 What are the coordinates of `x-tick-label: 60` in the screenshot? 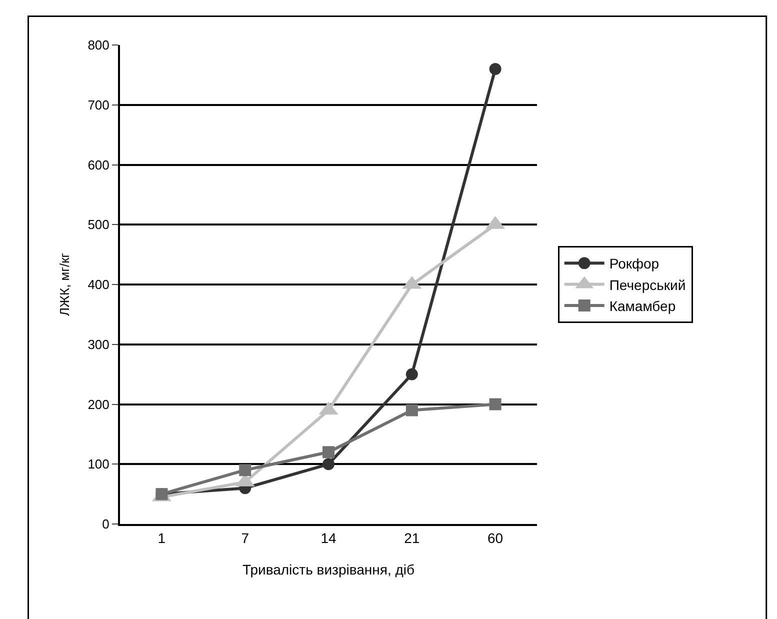 It's located at (496, 538).